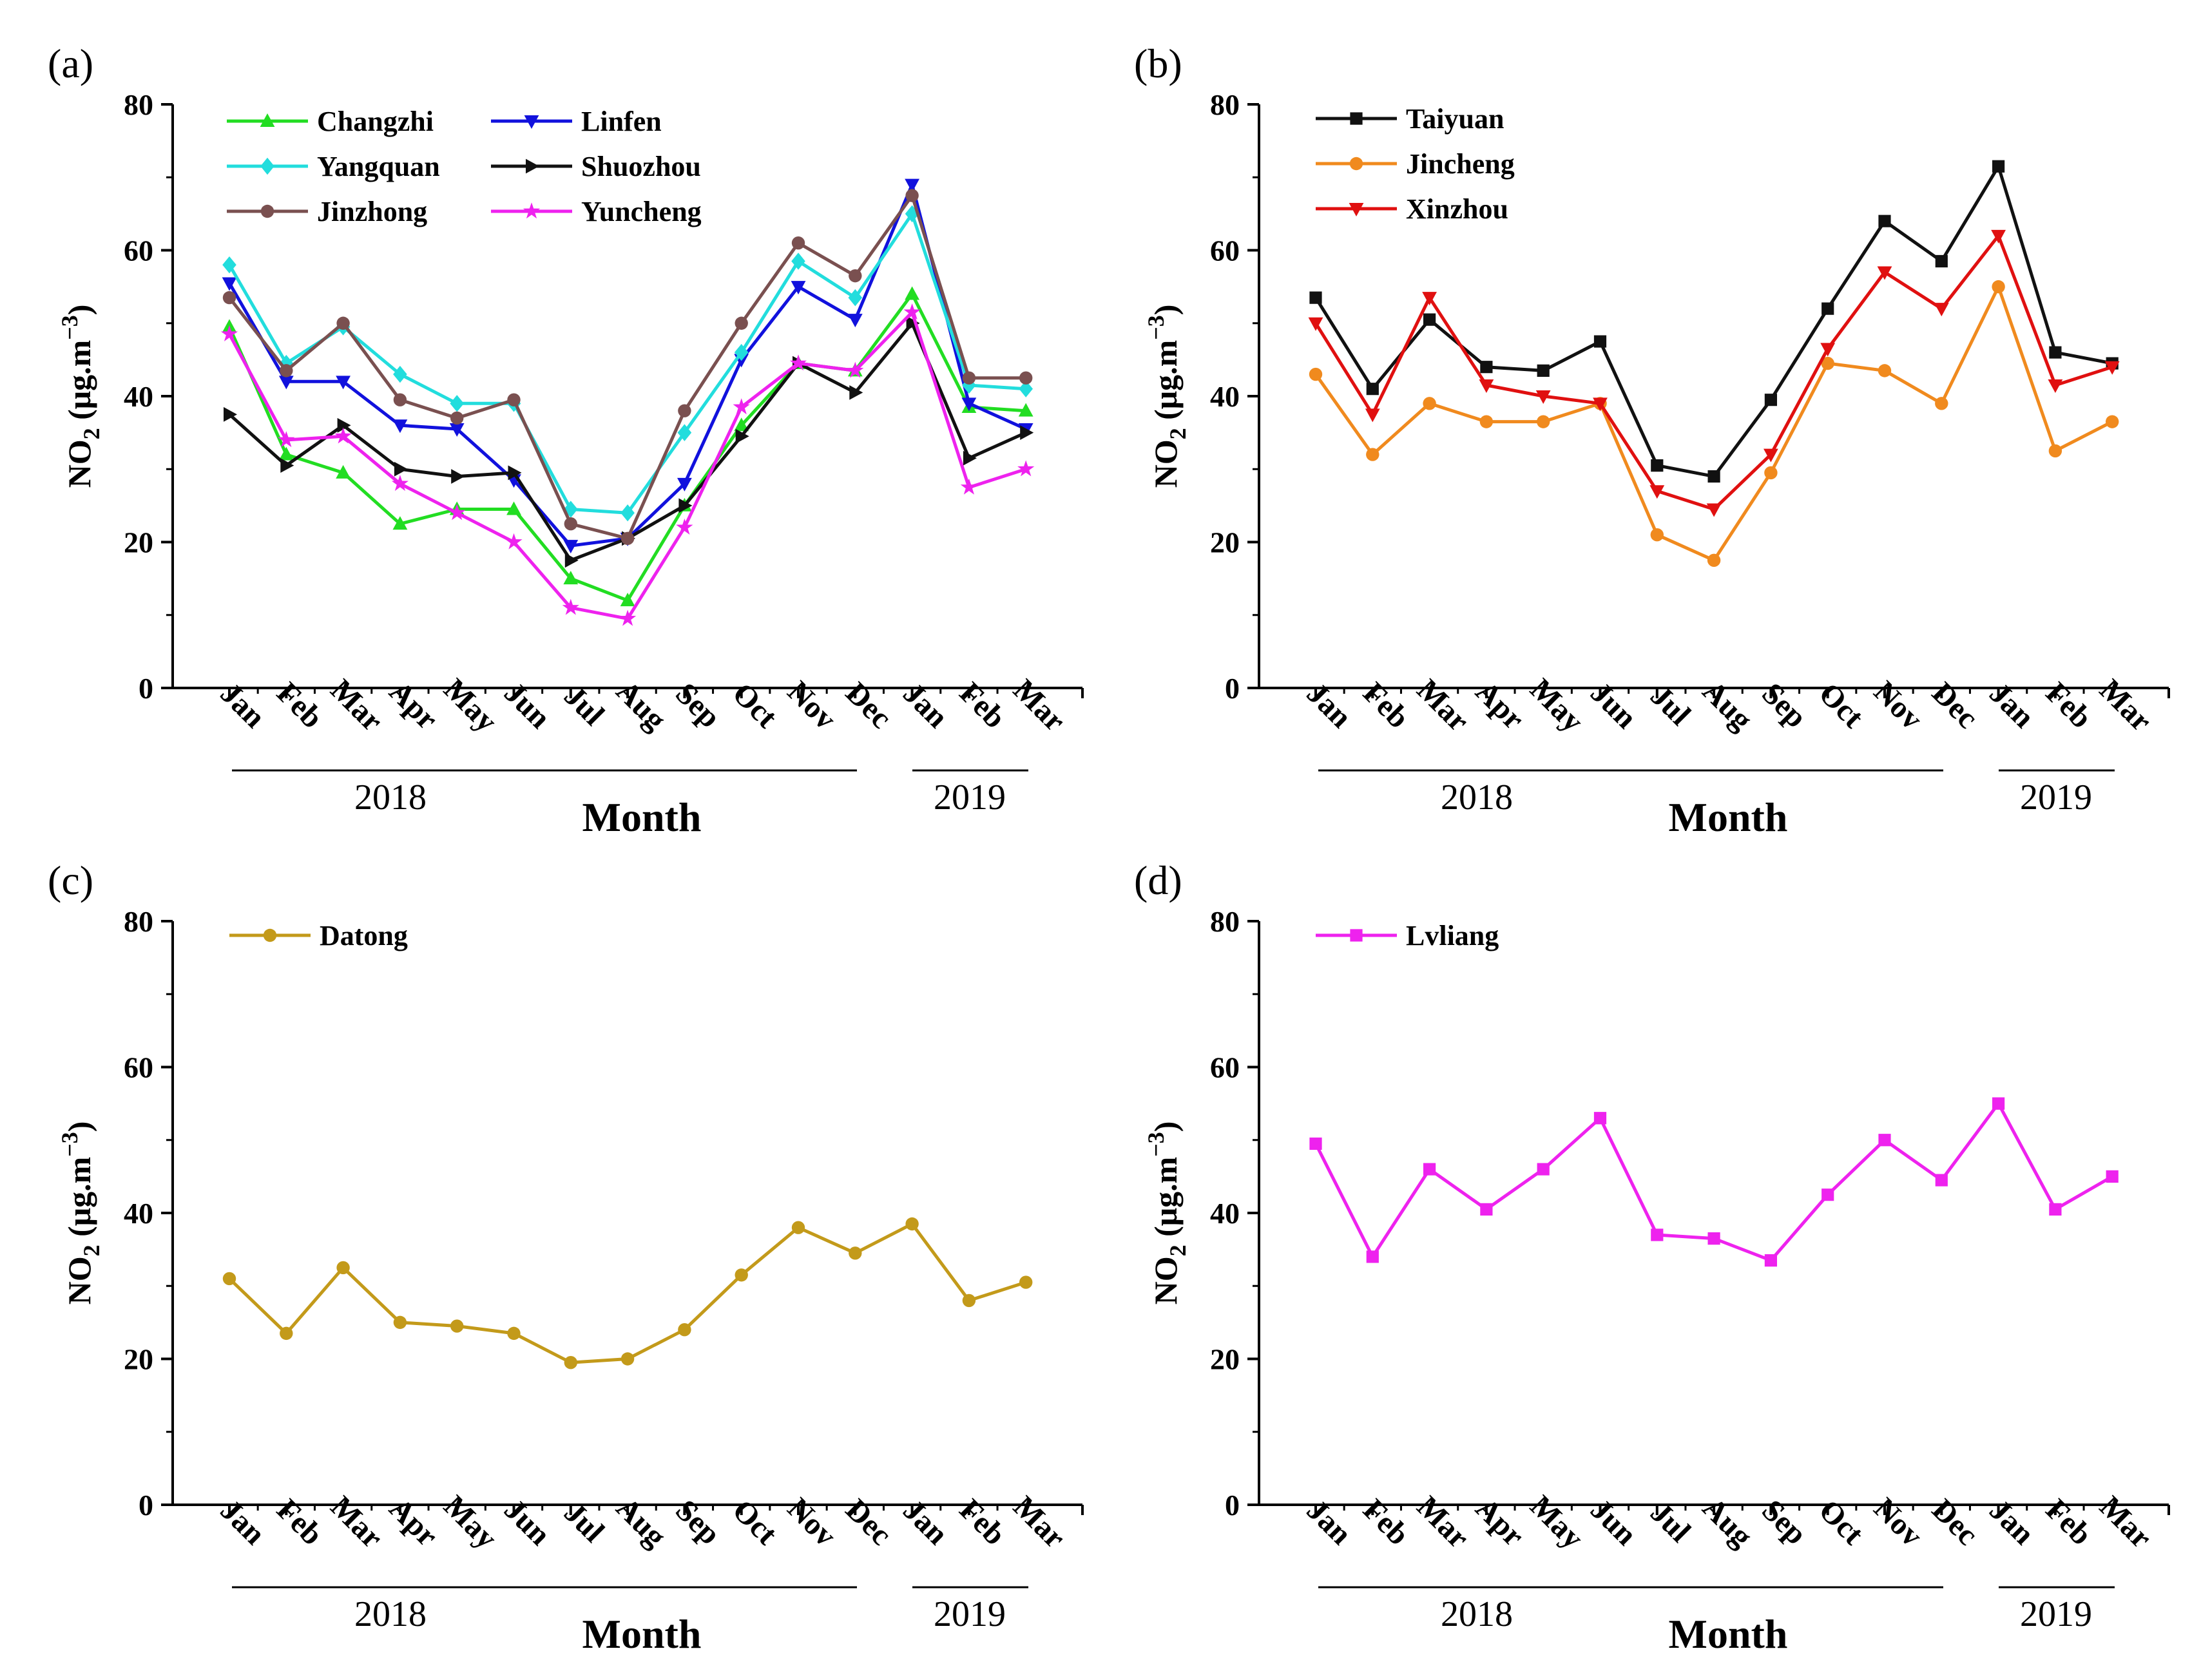 The width and height of the screenshot is (2201, 1680). What do you see at coordinates (1415, 164) in the screenshot?
I see `legend: Taiyuan Jincheng Xinzhou` at bounding box center [1415, 164].